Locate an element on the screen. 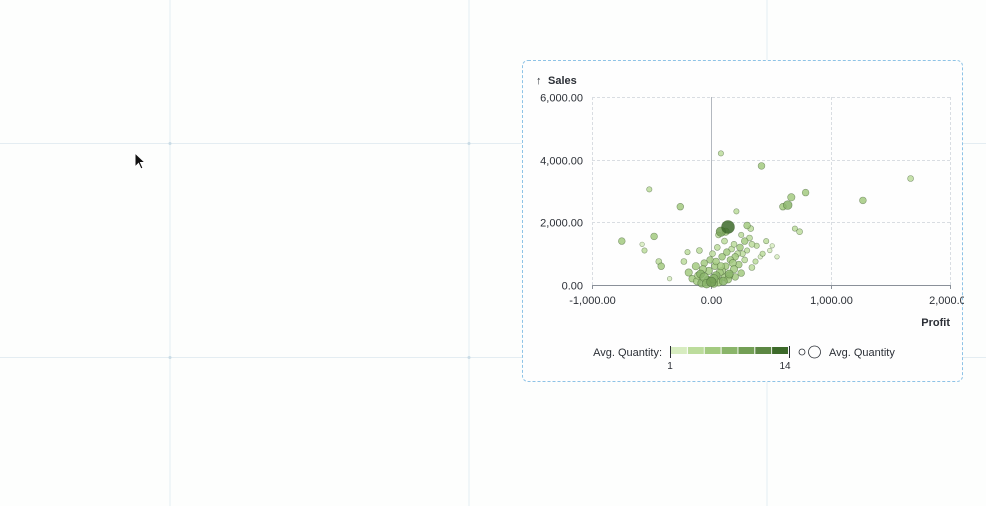  y-tick-label: 0.00 is located at coordinates (572, 287).